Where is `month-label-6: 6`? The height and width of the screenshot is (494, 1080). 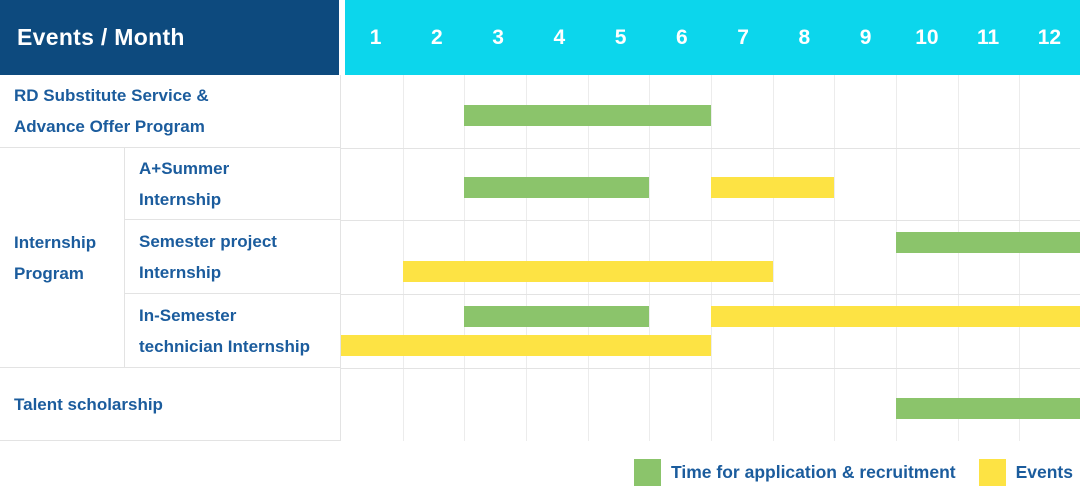
month-label-6: 6 is located at coordinates (682, 37).